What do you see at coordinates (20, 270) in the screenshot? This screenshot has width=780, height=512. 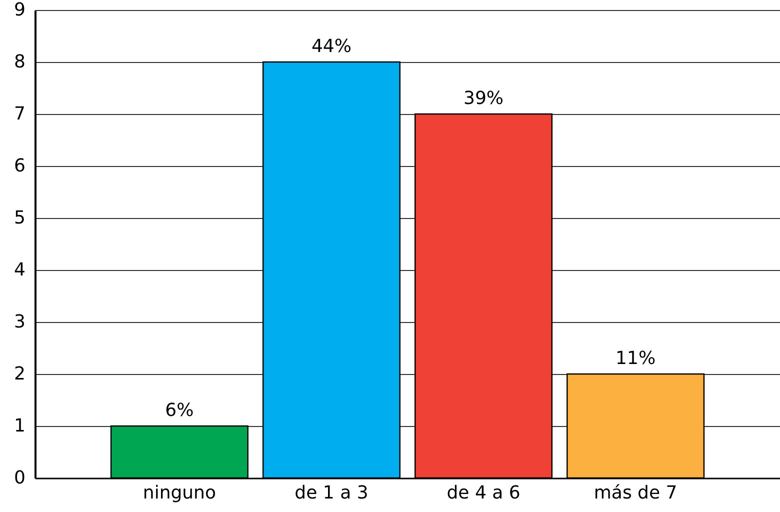 I see `y-tick-label: 4` at bounding box center [20, 270].